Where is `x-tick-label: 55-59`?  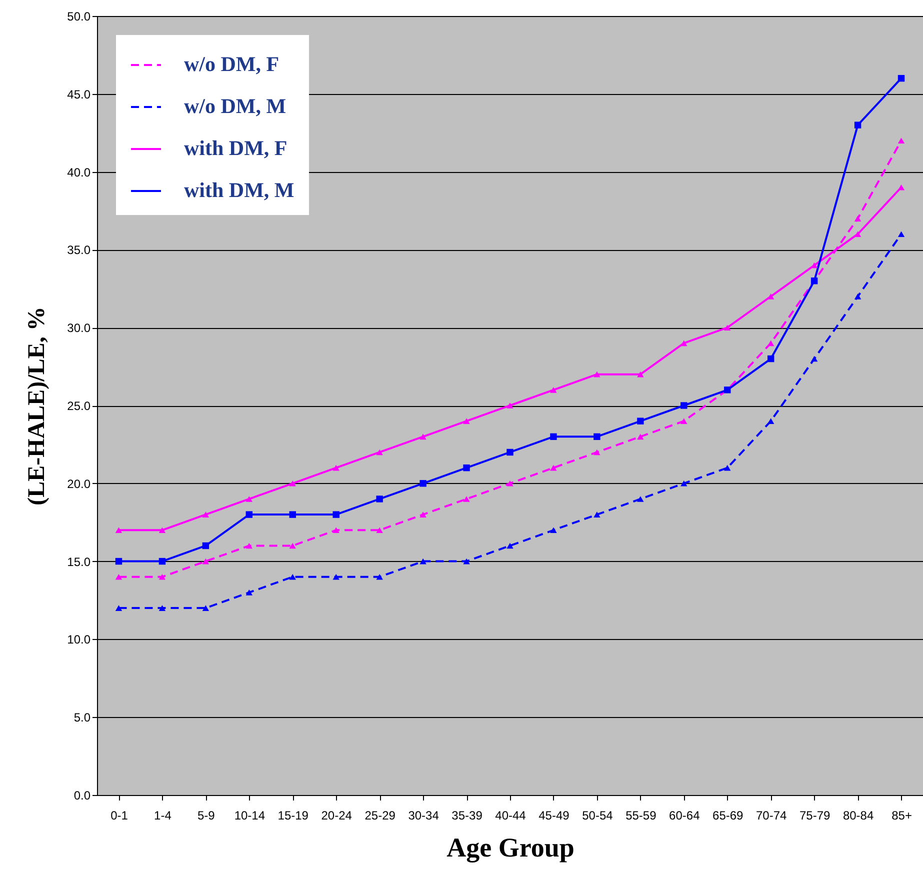
x-tick-label: 55-59 is located at coordinates (641, 815).